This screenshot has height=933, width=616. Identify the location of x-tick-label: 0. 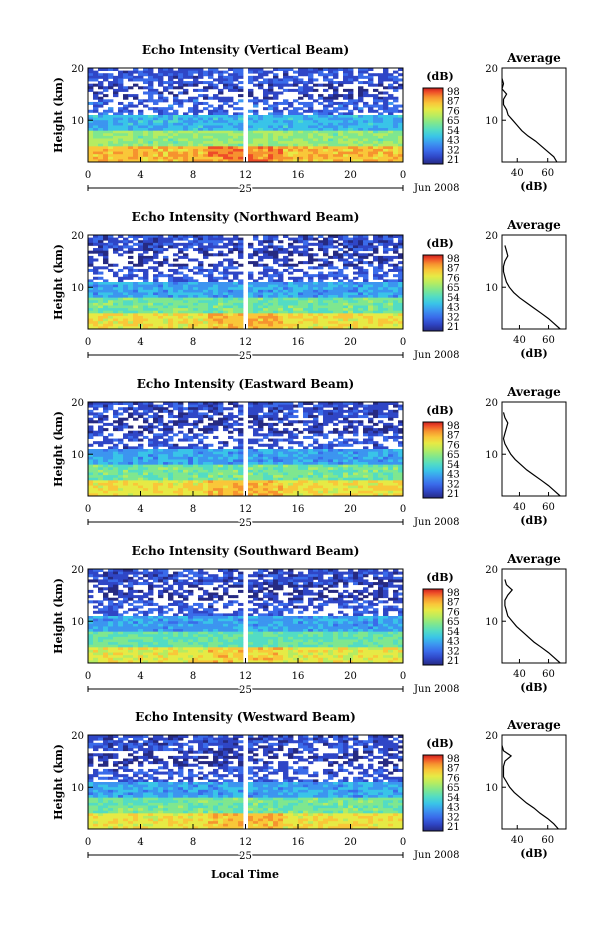
(403, 342).